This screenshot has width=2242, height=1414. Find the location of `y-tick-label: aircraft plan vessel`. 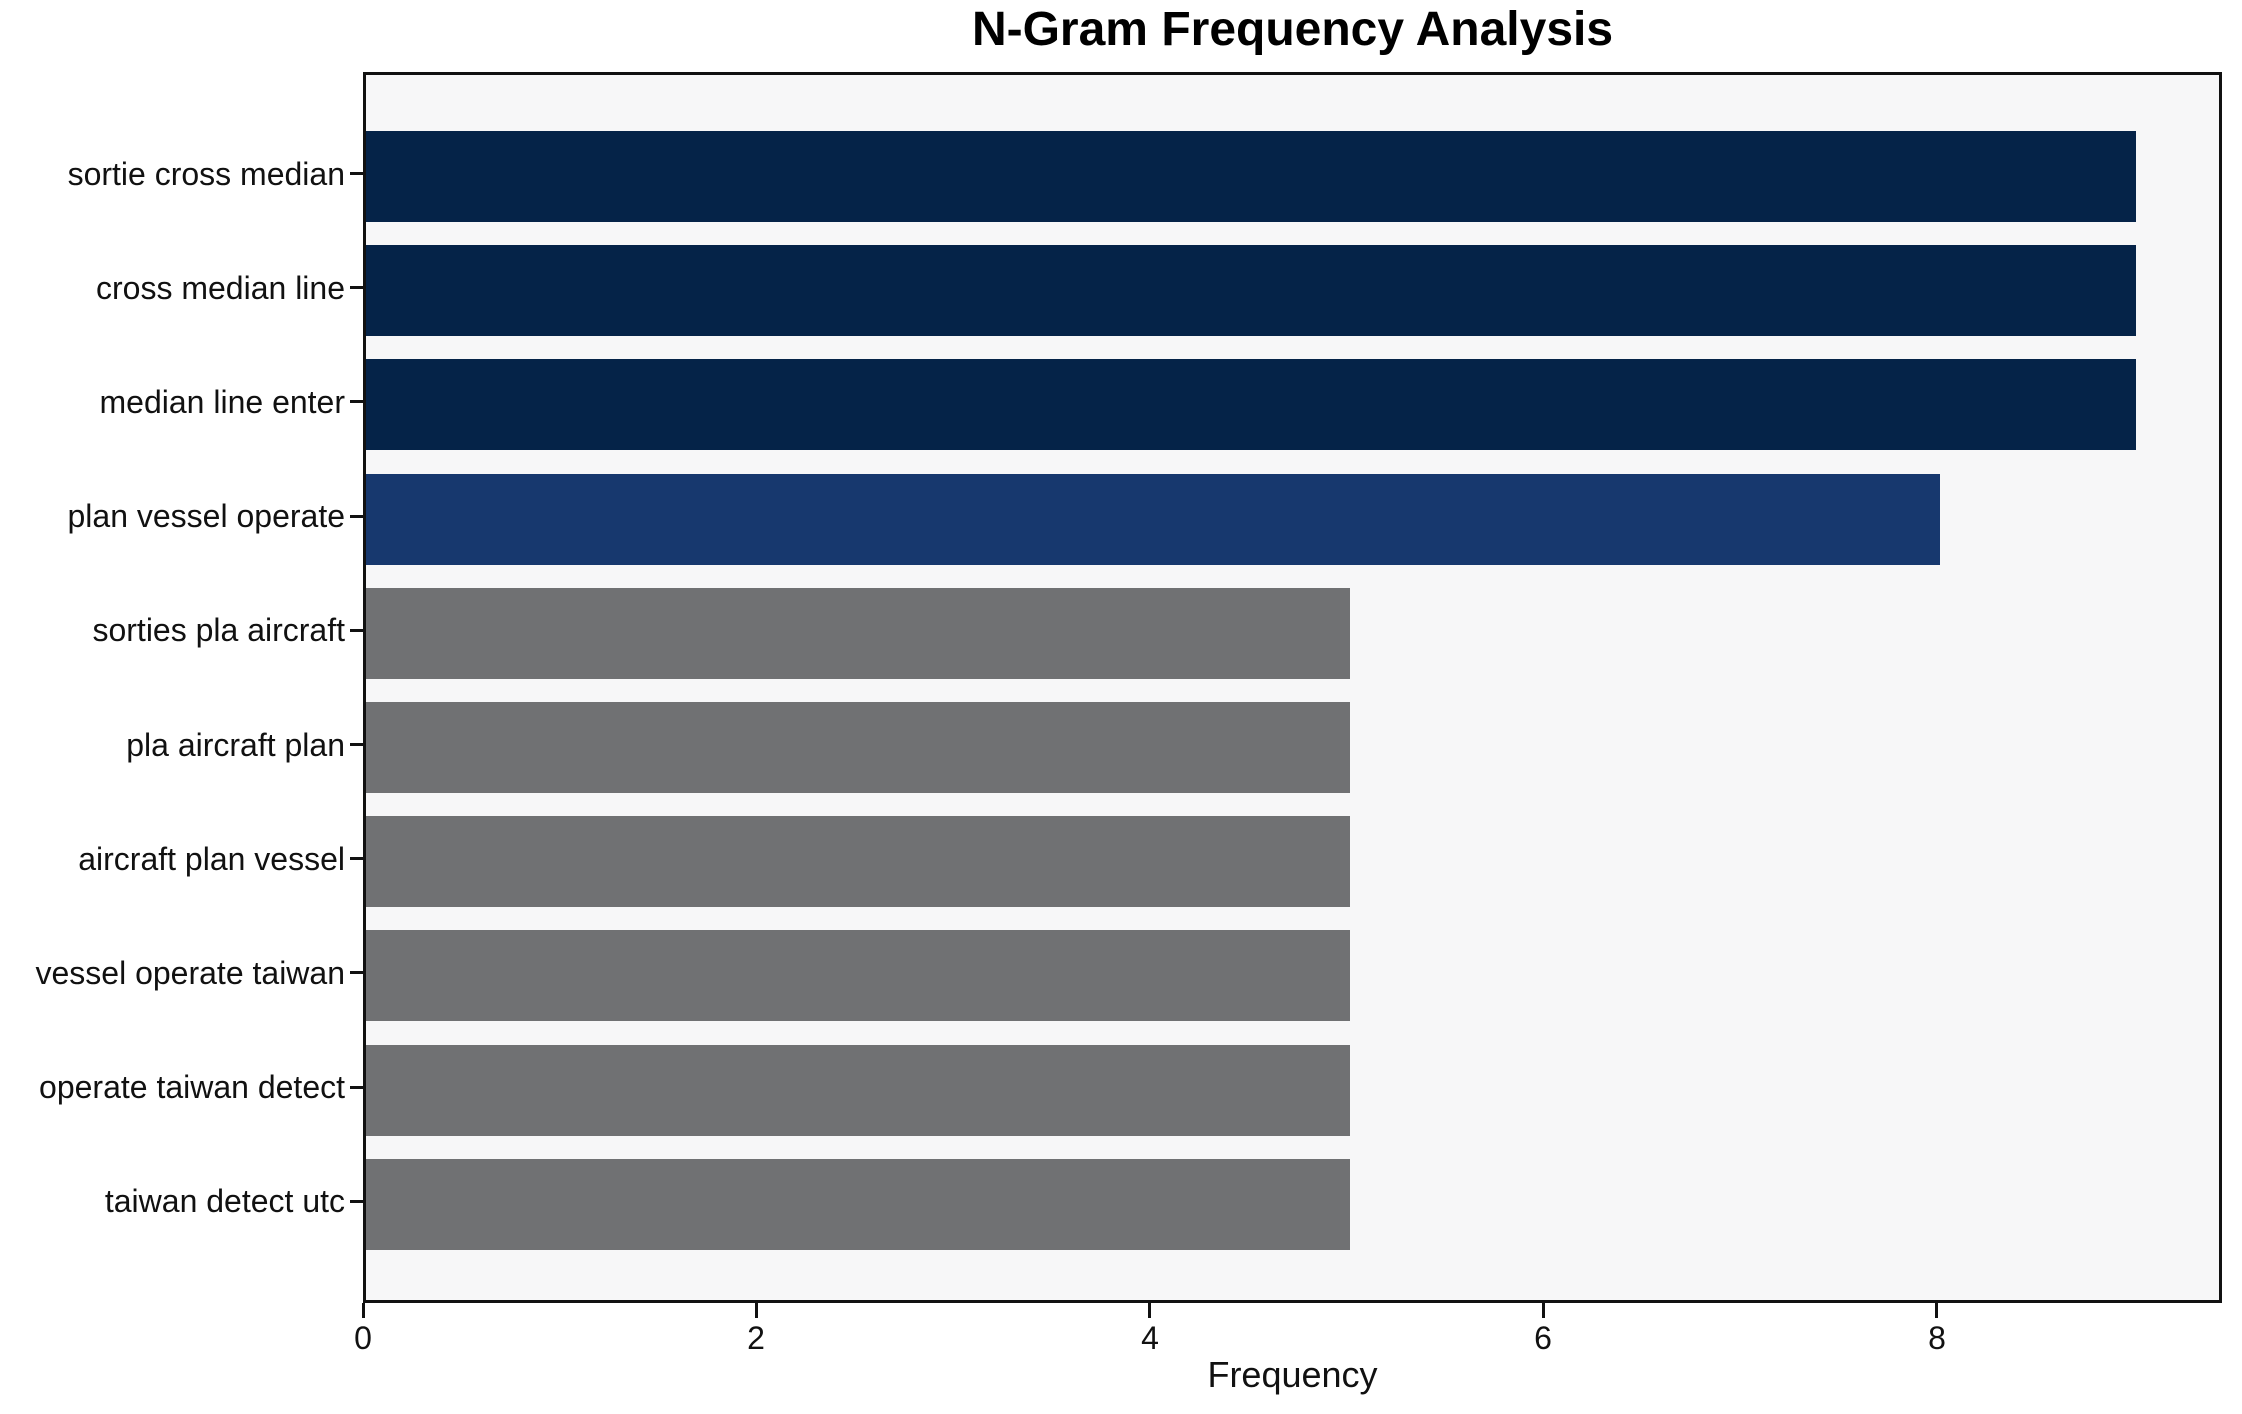

y-tick-label: aircraft plan vessel is located at coordinates (211, 859).